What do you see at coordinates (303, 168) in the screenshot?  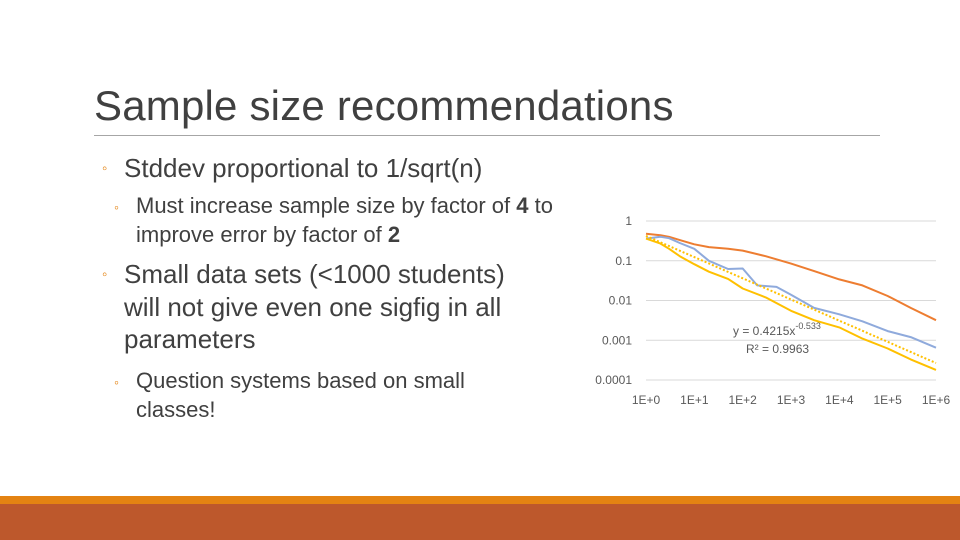 I see `bullet-text: Stddev proportional to 1/sqrt(n)` at bounding box center [303, 168].